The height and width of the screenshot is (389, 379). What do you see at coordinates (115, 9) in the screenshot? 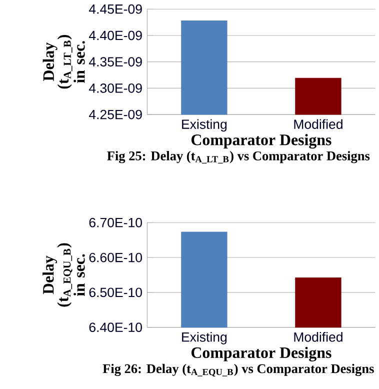
I see `y-tick-label: 4.45E-09` at bounding box center [115, 9].